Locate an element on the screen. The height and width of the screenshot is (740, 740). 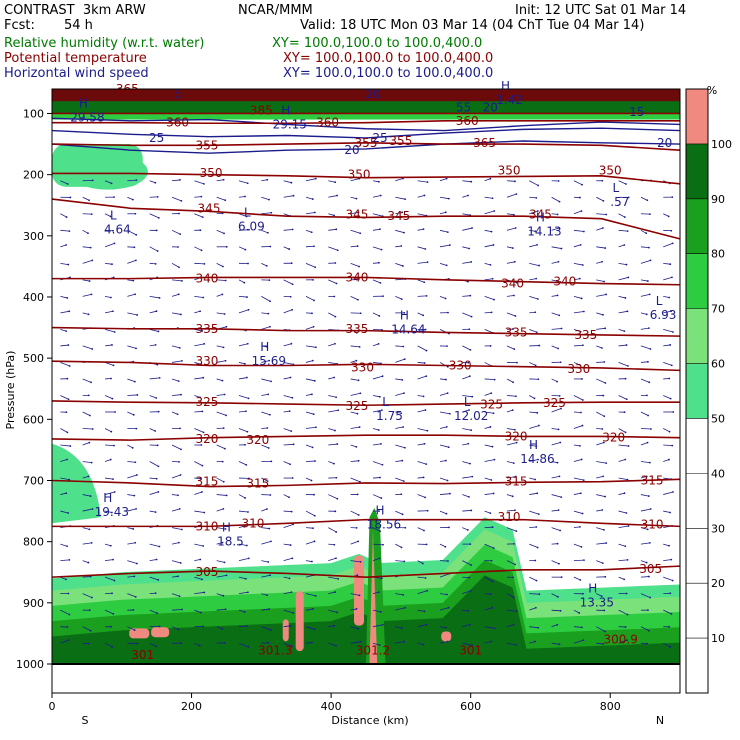
extremum-value: 18.5 is located at coordinates (230, 542).